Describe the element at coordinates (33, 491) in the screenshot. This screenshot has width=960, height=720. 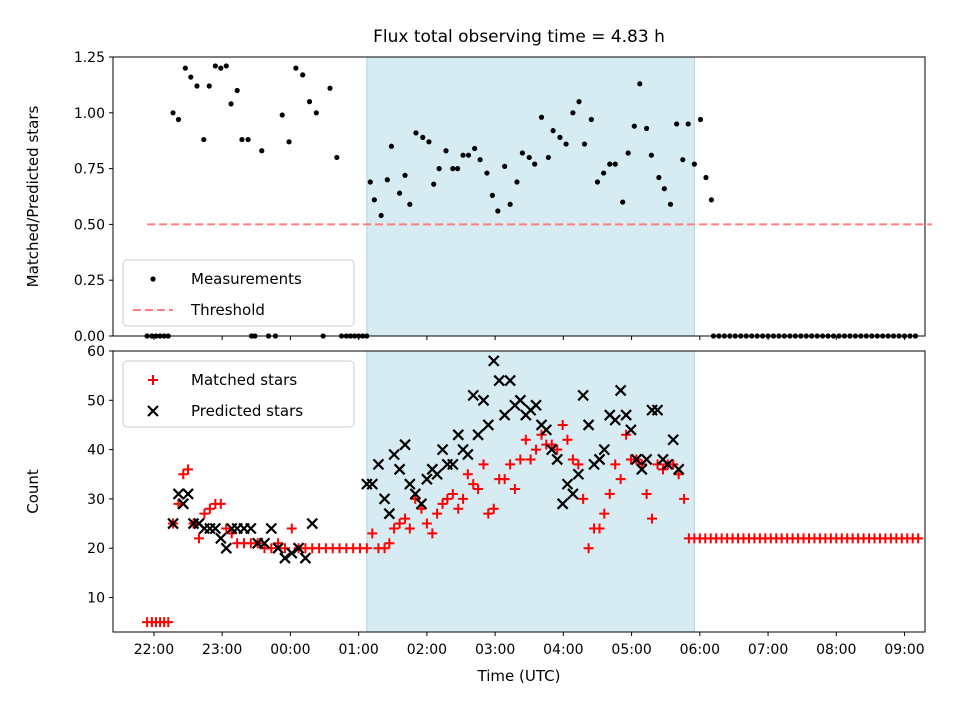
I see `y-axis-label: Count` at that location.